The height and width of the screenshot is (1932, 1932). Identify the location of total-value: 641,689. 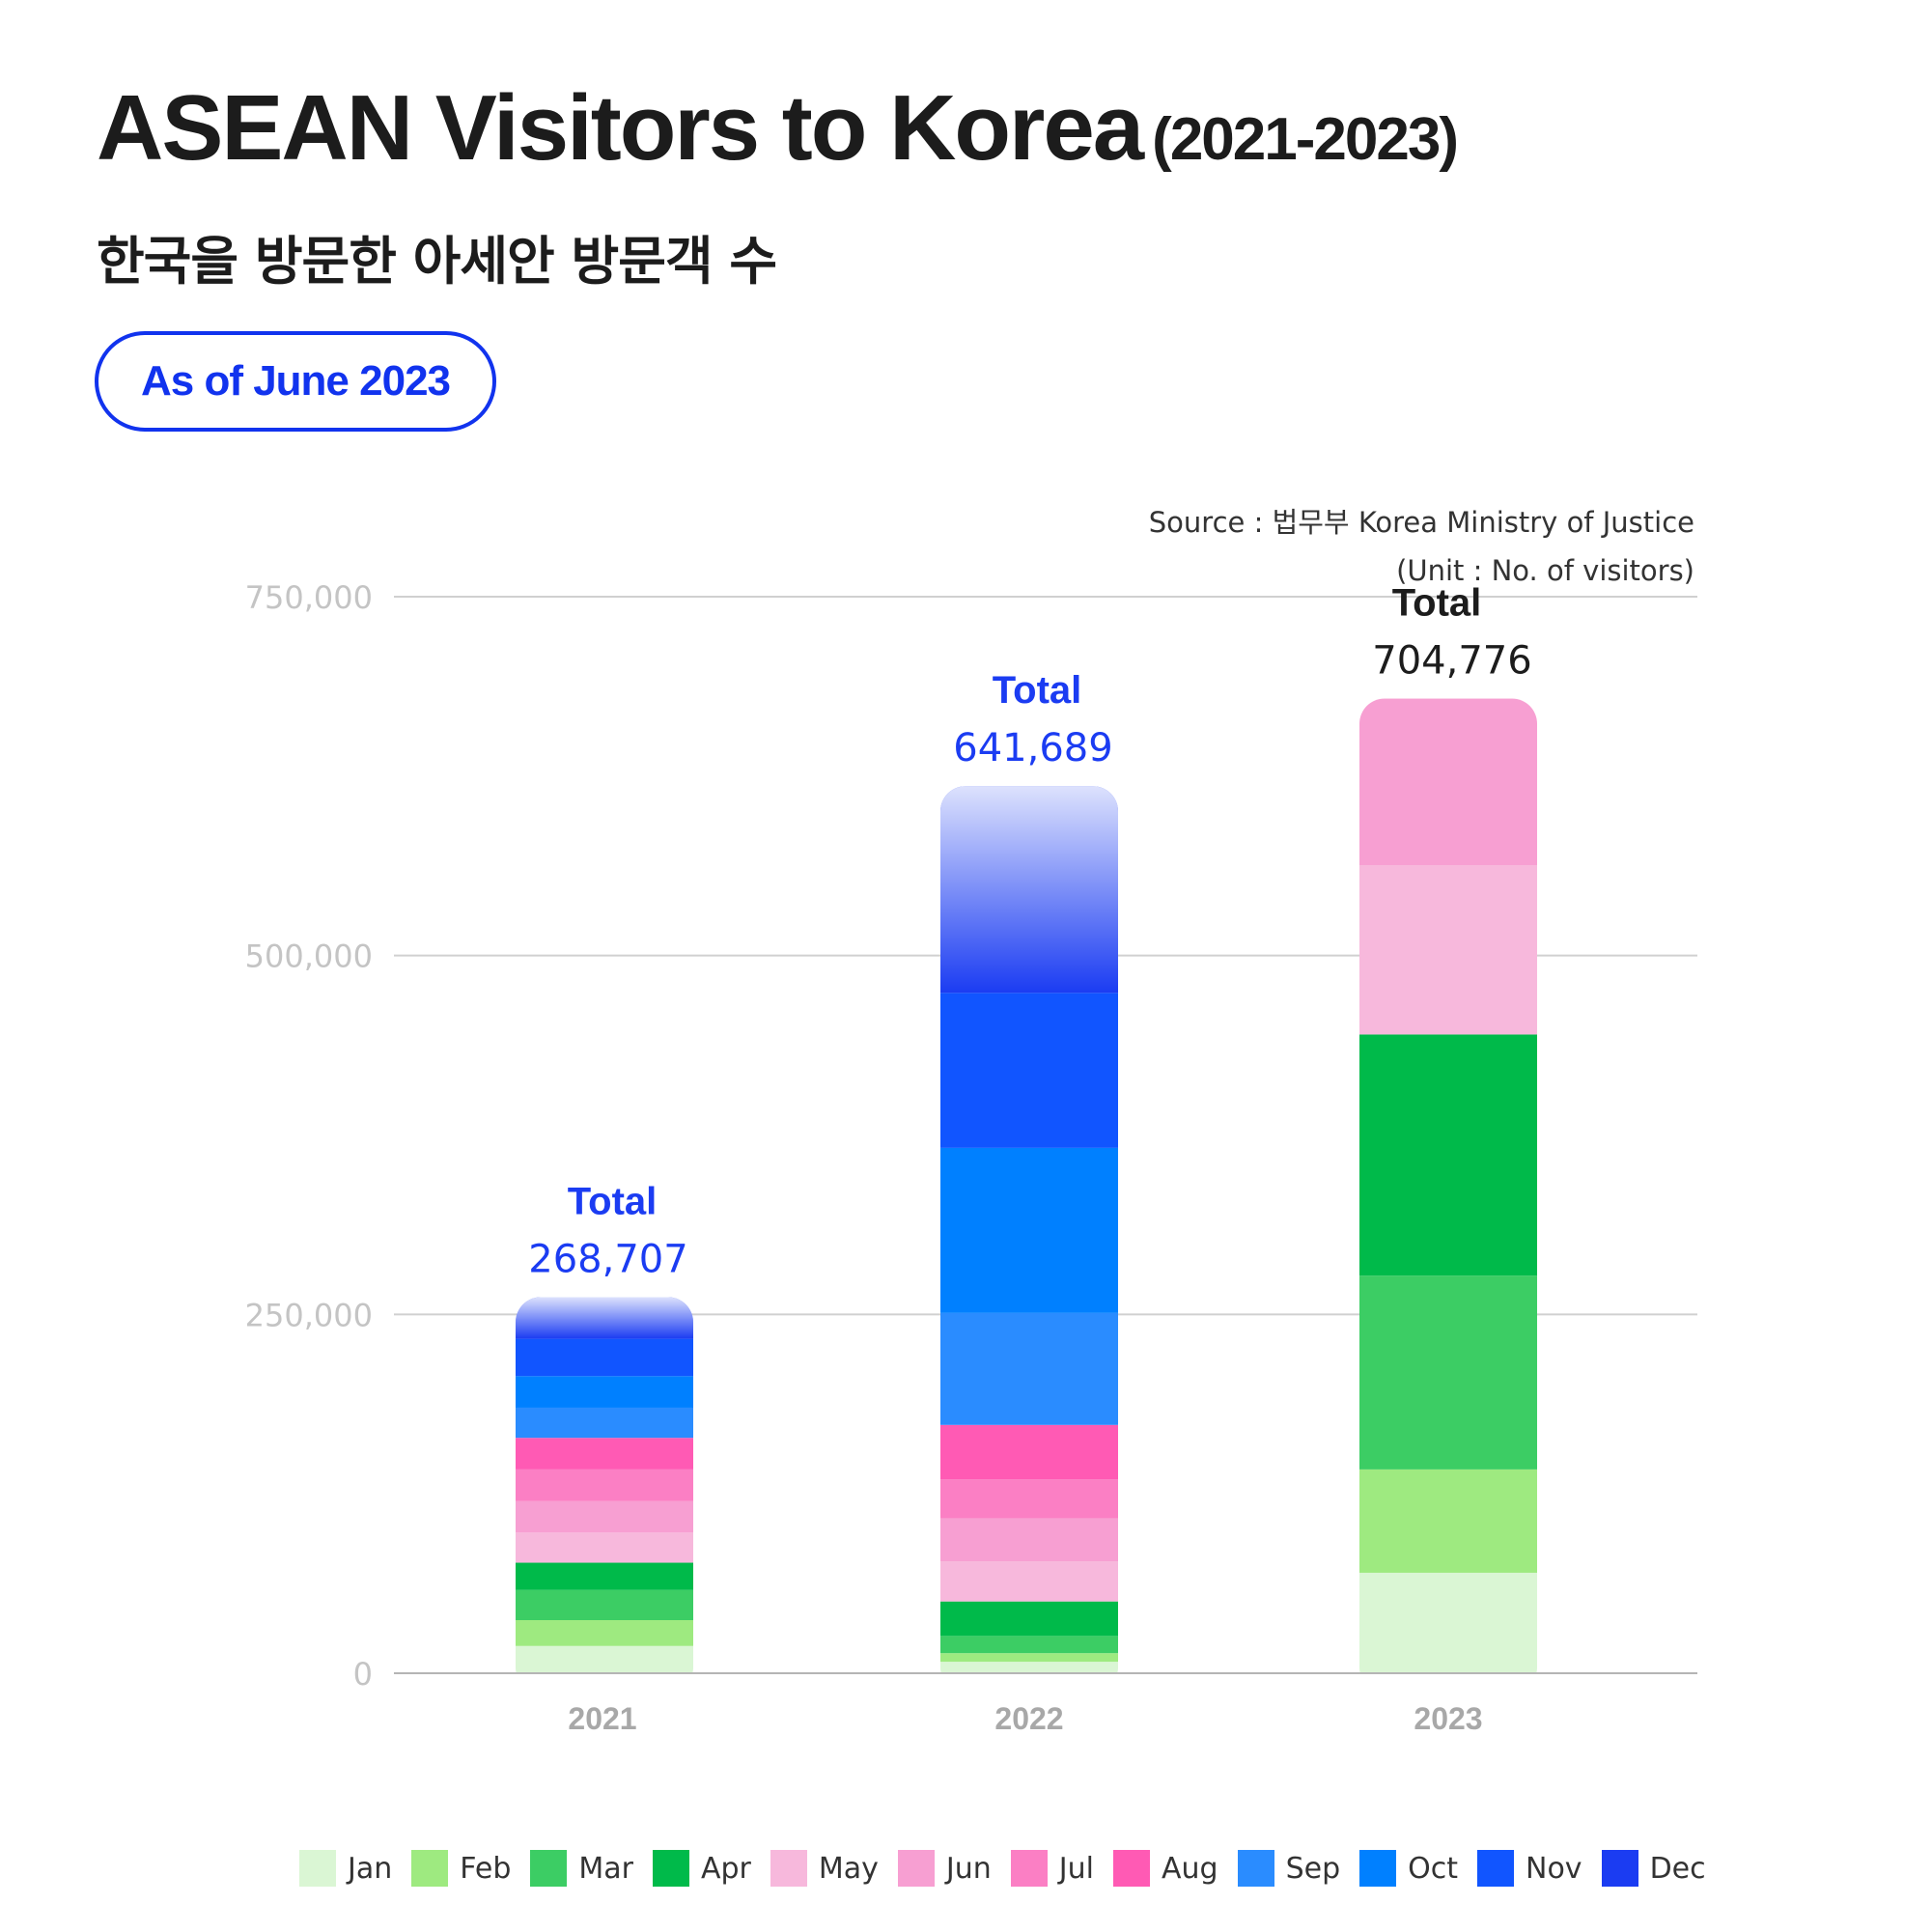
(1032, 748).